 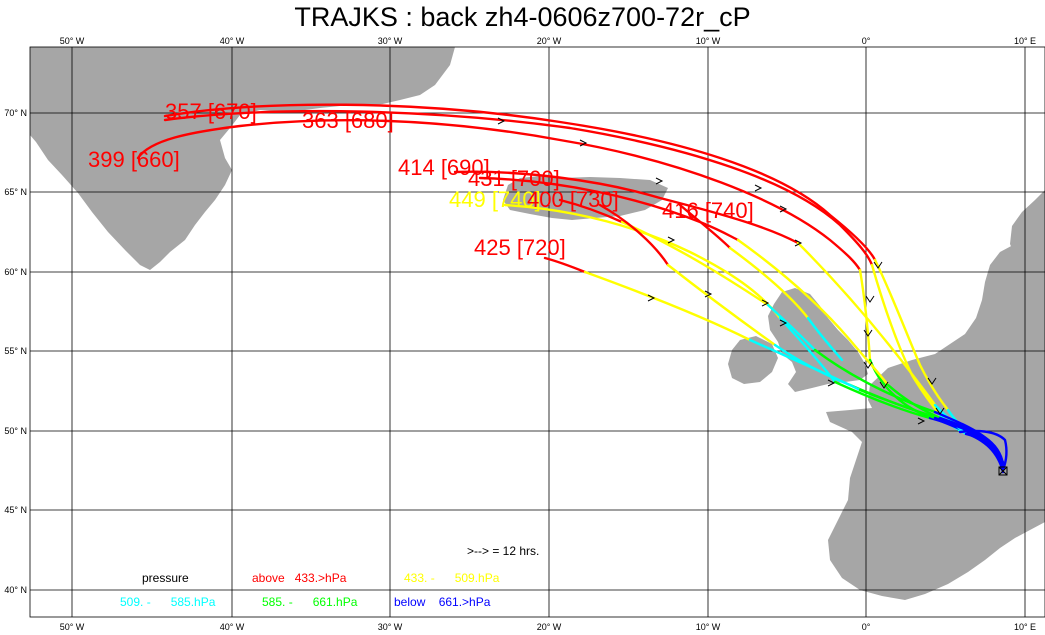 What do you see at coordinates (232, 41) in the screenshot?
I see `top-lon-label: 40° W` at bounding box center [232, 41].